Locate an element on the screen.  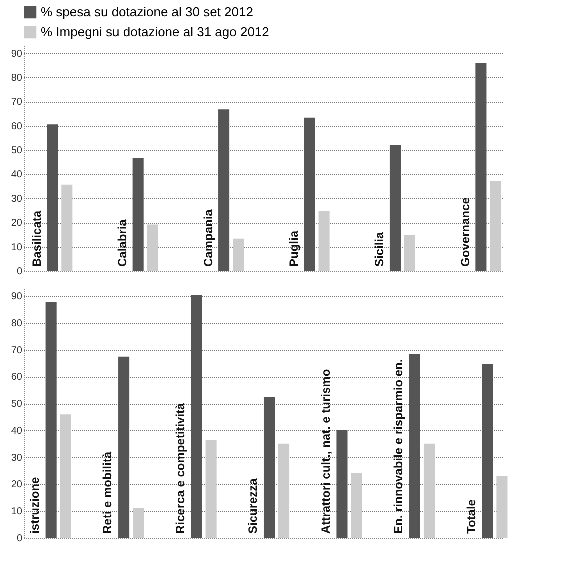
category-label: Ricerca e competitività is located at coordinates (180, 468).